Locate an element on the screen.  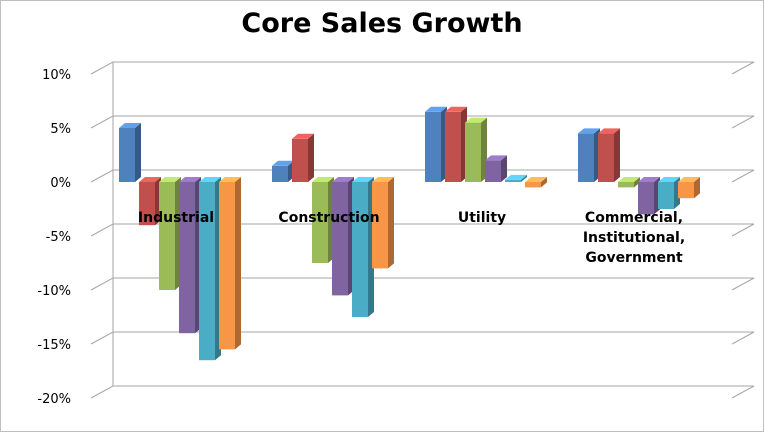
y-tick-label: 0% is located at coordinates (60, 183).